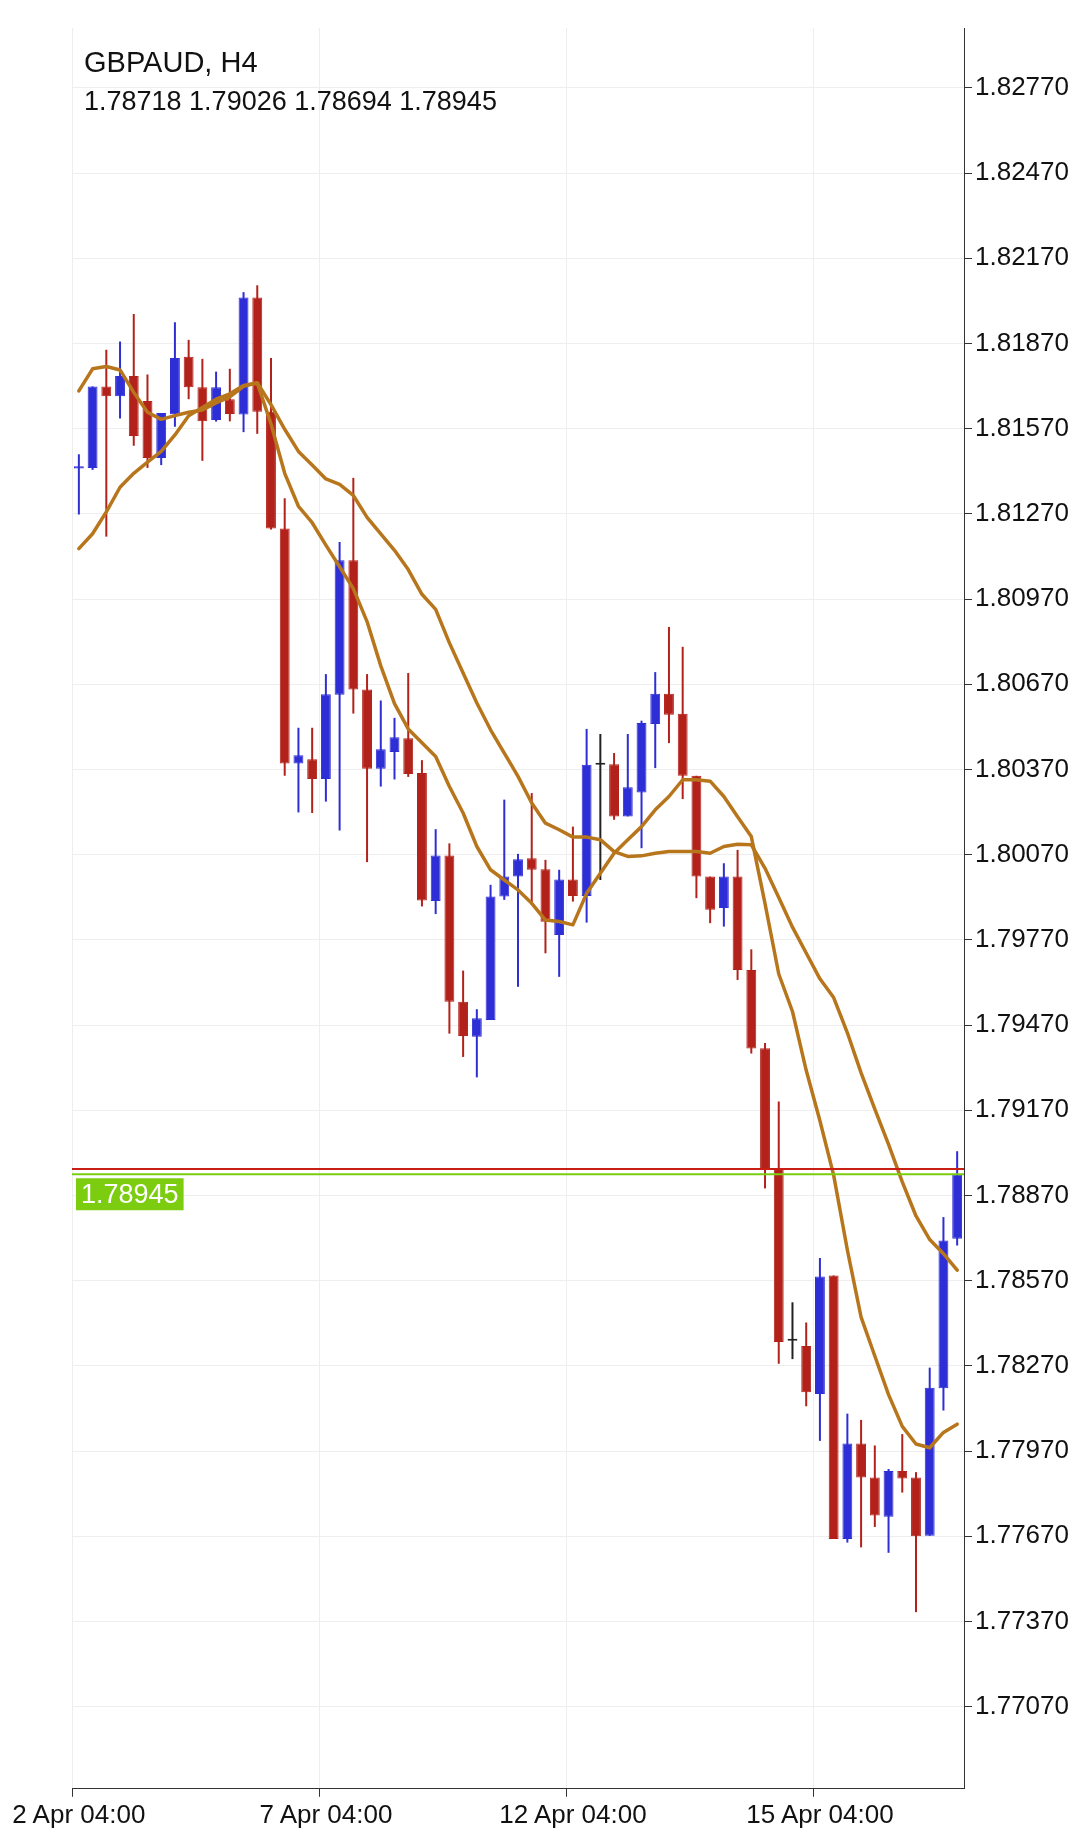 This screenshot has height=1840, width=1076. I want to click on text: GBPAUD, H4, so click(171, 62).